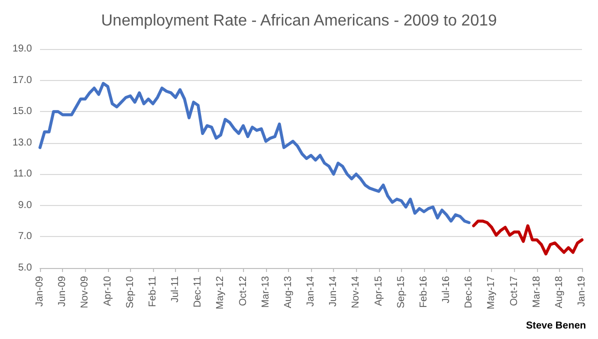 The height and width of the screenshot is (339, 598). I want to click on x-tick-label: Apr-10, so click(108, 291).